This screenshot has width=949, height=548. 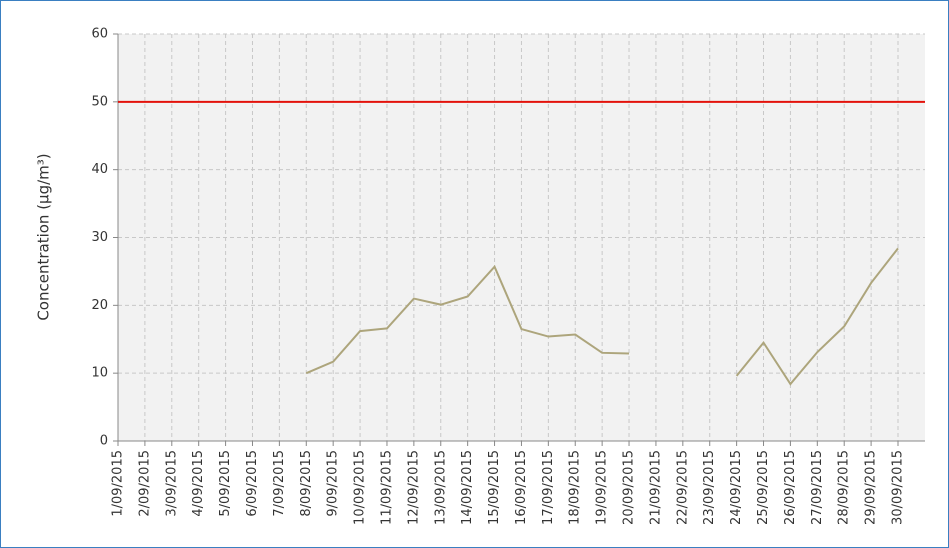 What do you see at coordinates (99, 373) in the screenshot?
I see `y-tick-label: 10` at bounding box center [99, 373].